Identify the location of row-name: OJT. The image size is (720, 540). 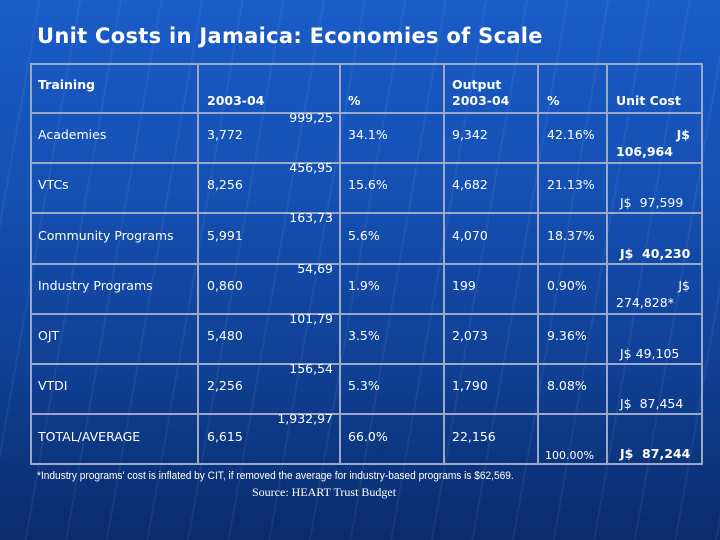
(49, 335).